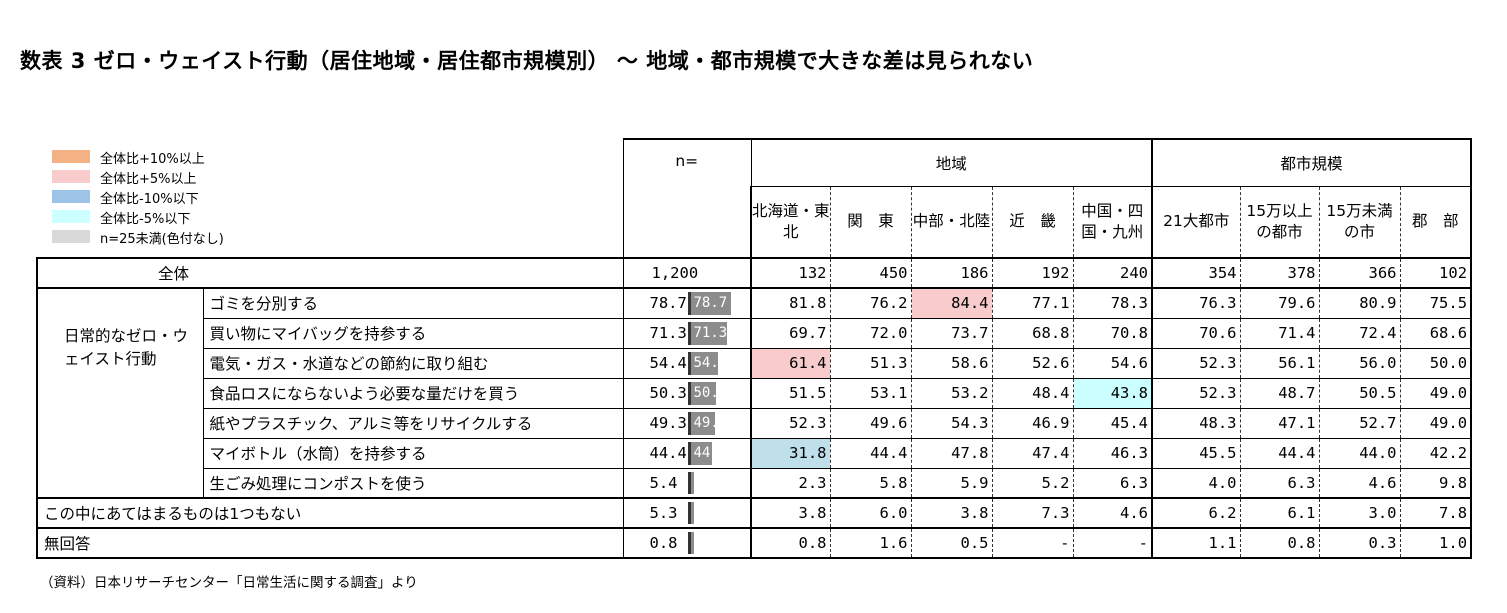 The image size is (1507, 613). What do you see at coordinates (413, 483) in the screenshot?
I see `row-label: 生ごみ処理にコンポストを使う` at bounding box center [413, 483].